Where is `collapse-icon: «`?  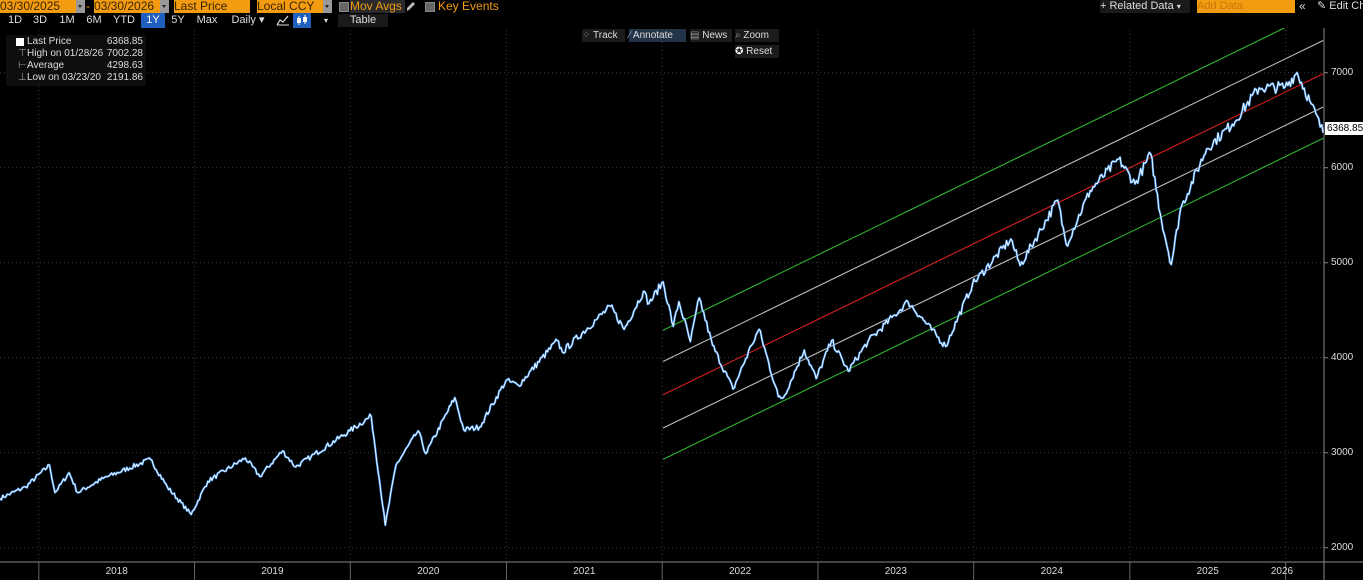 collapse-icon: « is located at coordinates (1302, 6).